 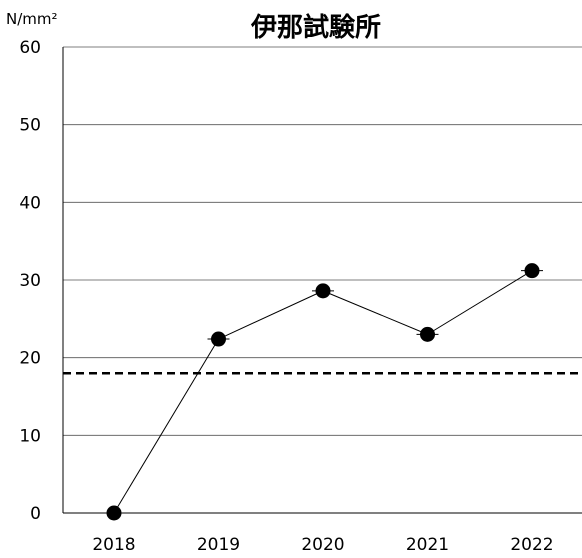 What do you see at coordinates (271, 315) in the screenshot?
I see `series-segment-2019-2020` at bounding box center [271, 315].